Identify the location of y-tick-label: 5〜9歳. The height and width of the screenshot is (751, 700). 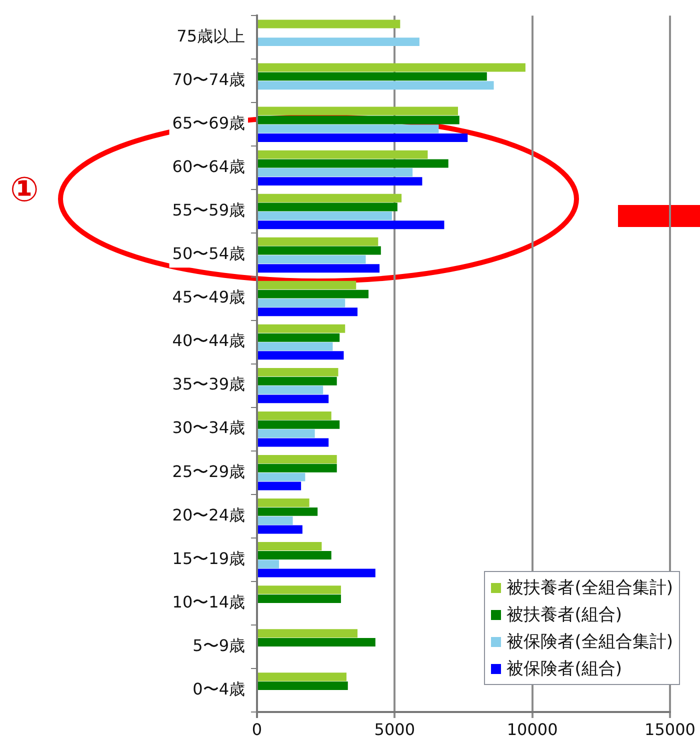
(218, 645).